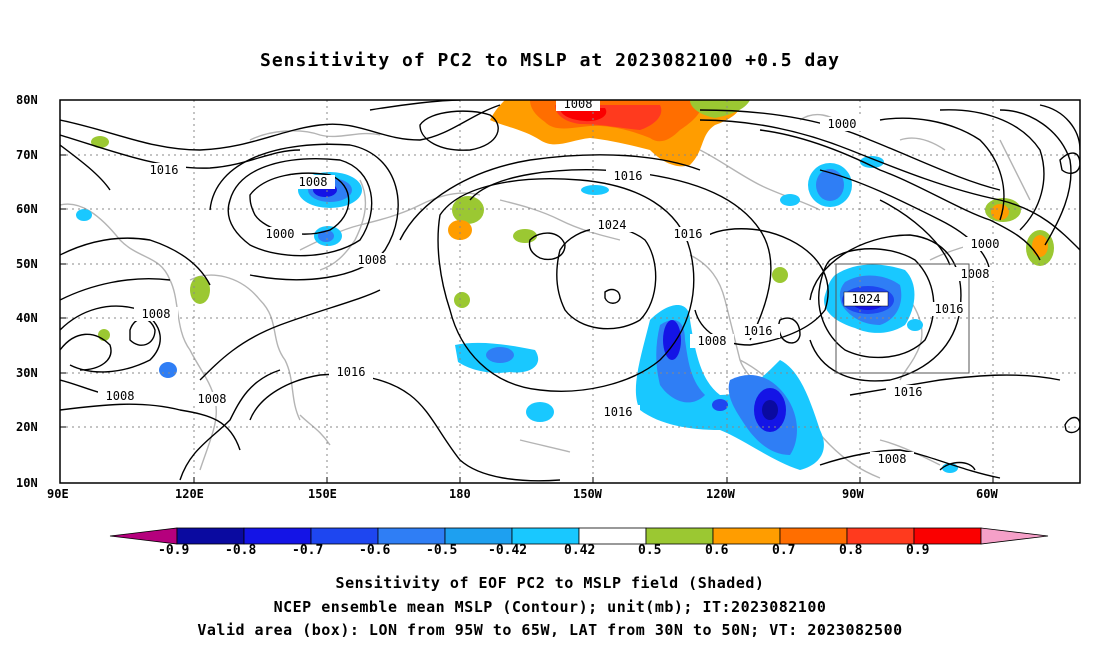  I want to click on colorbar-label: -0.6, so click(375, 550).